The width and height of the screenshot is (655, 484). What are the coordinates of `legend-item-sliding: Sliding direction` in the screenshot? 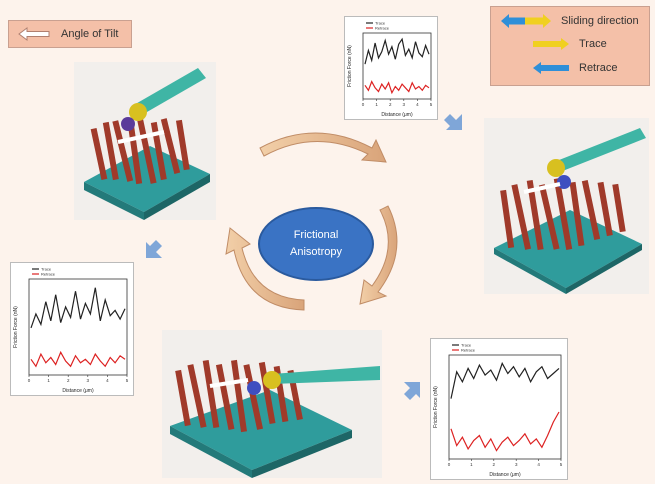 It's located at (569, 21).